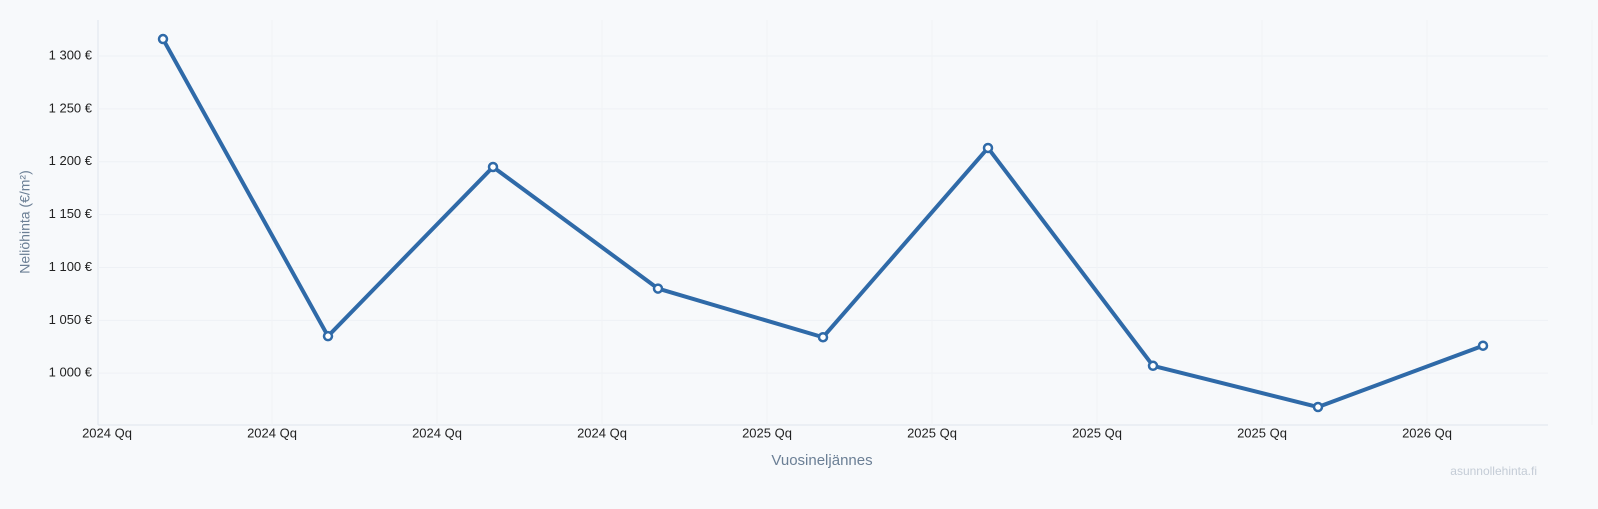 Image resolution: width=1598 pixels, height=509 pixels. I want to click on y-tick-label: 1 150 €, so click(71, 213).